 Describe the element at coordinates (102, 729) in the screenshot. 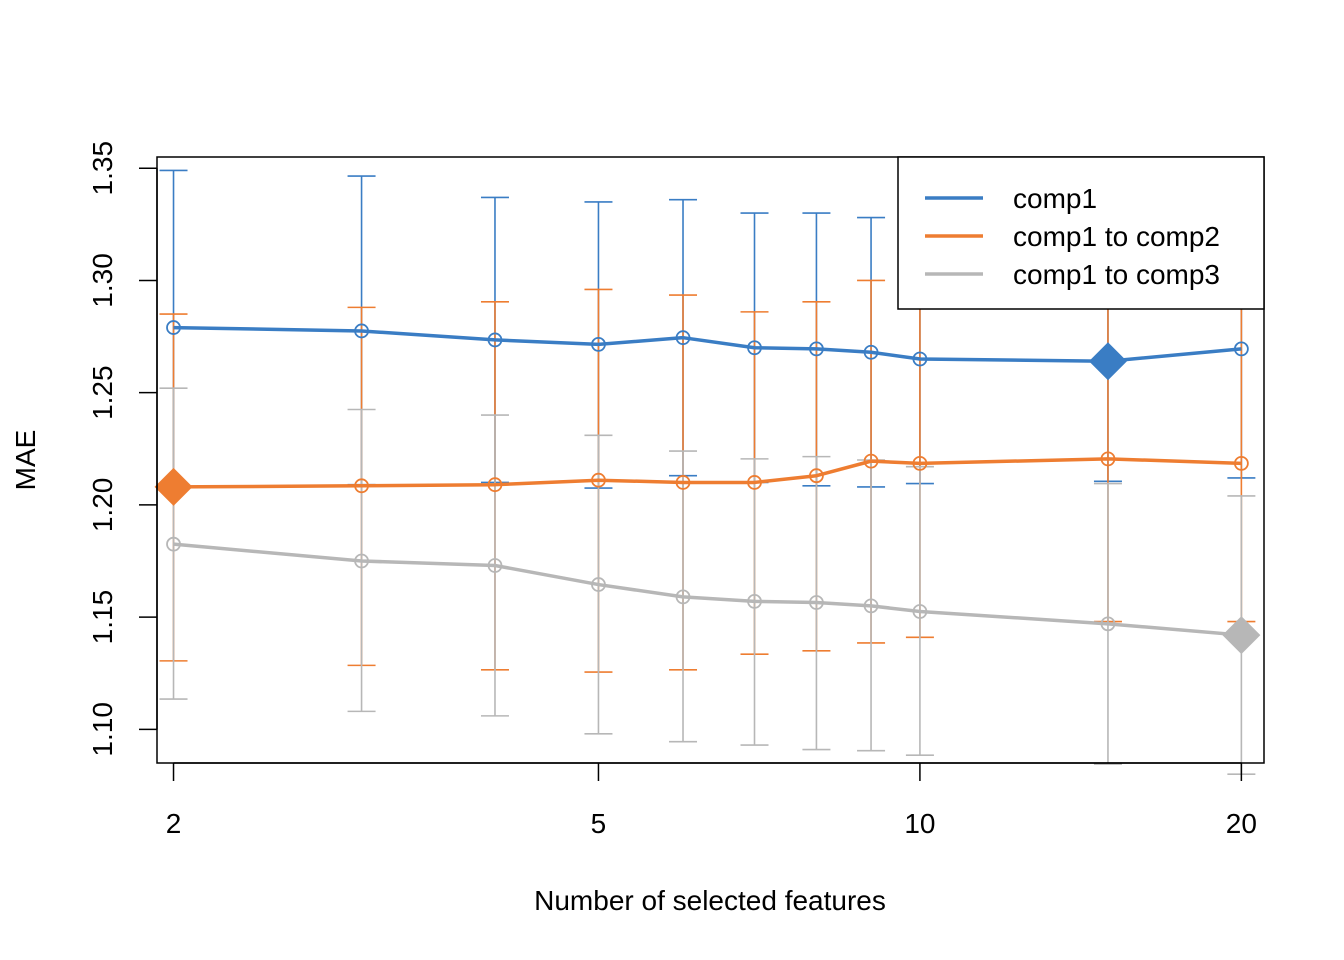

I see `y-tick-label: 1.10` at that location.